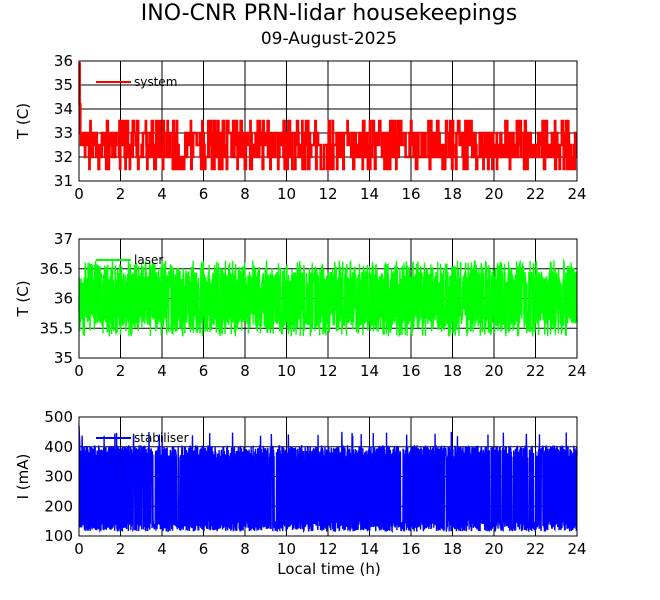  What do you see at coordinates (327, 116) in the screenshot?
I see `series-line-system` at bounding box center [327, 116].